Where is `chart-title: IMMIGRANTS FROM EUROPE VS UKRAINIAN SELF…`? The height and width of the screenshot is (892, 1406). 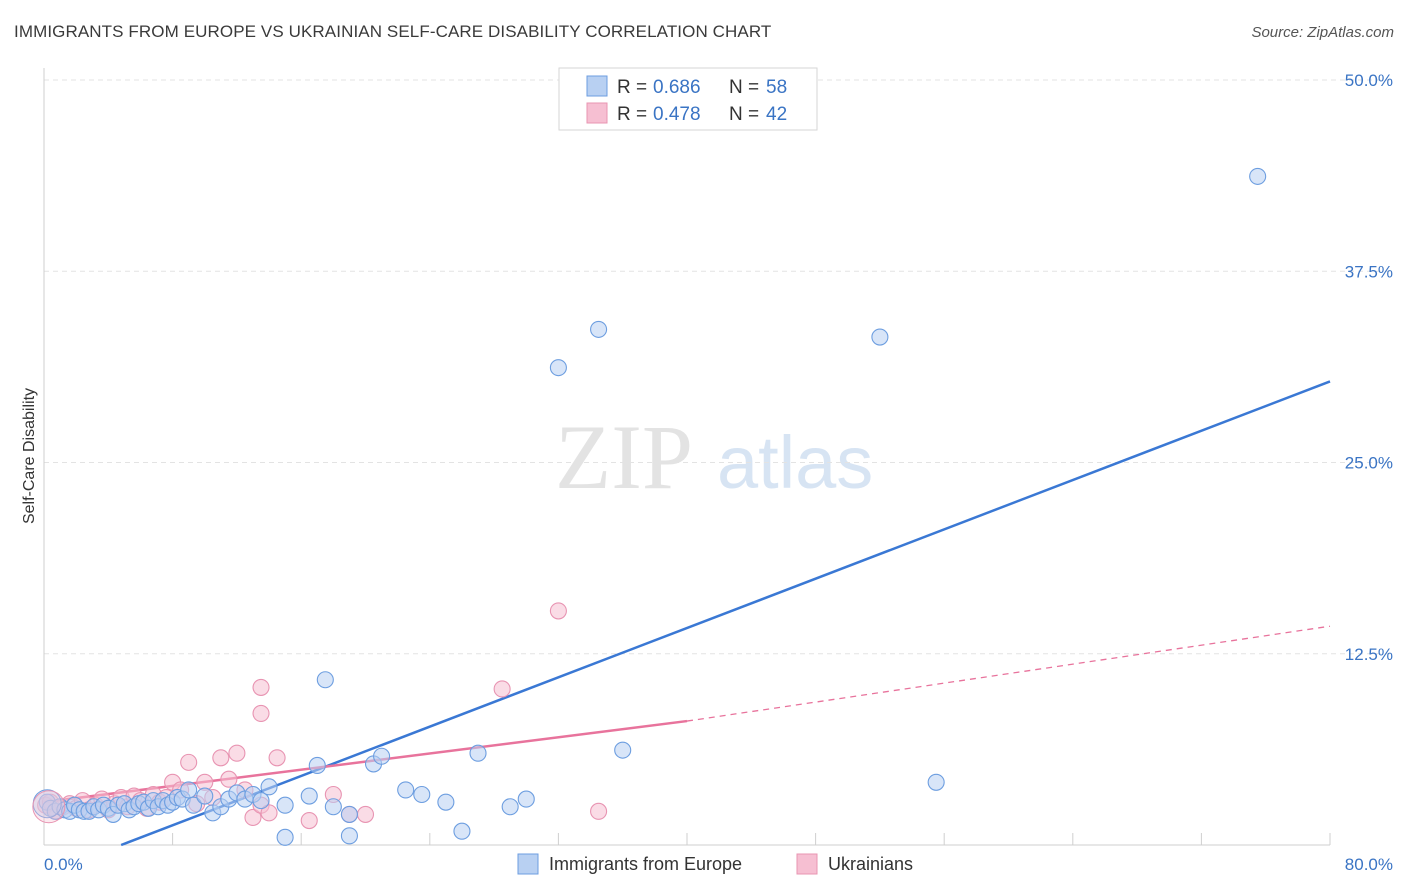 chart-title: IMMIGRANTS FROM EUROPE VS UKRAINIAN SELF… is located at coordinates (393, 31).